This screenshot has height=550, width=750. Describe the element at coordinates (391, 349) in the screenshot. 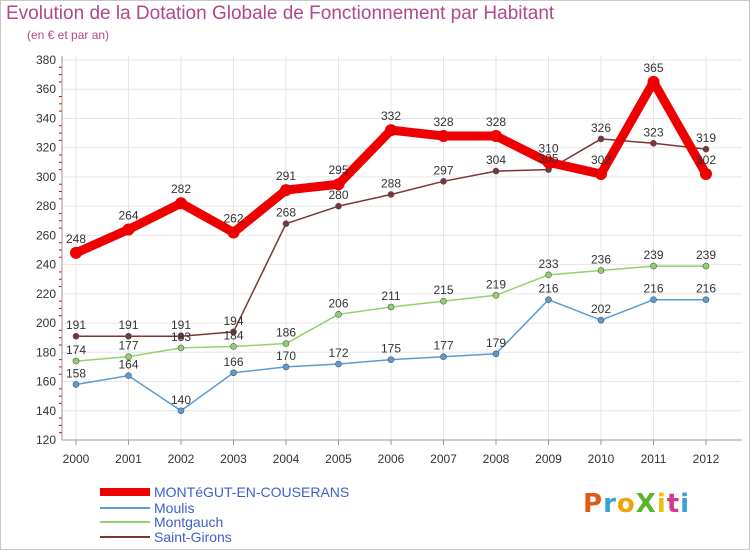

I see `data-label: 175` at that location.